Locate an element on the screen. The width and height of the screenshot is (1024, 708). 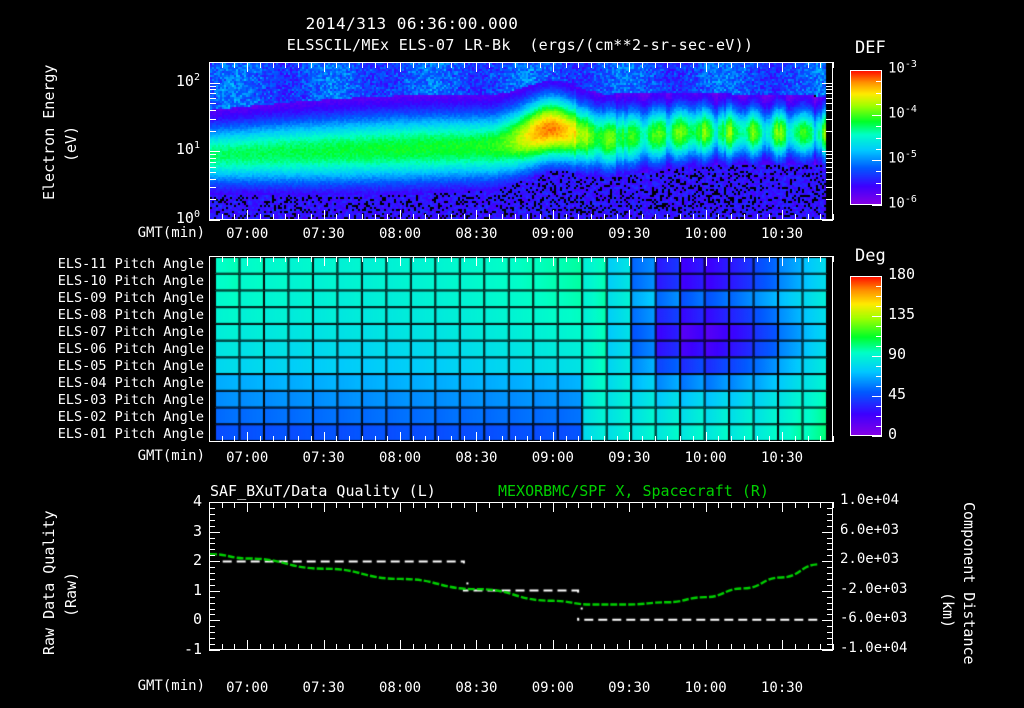
bottom-x-tick-label: 08:30 is located at coordinates (476, 688).